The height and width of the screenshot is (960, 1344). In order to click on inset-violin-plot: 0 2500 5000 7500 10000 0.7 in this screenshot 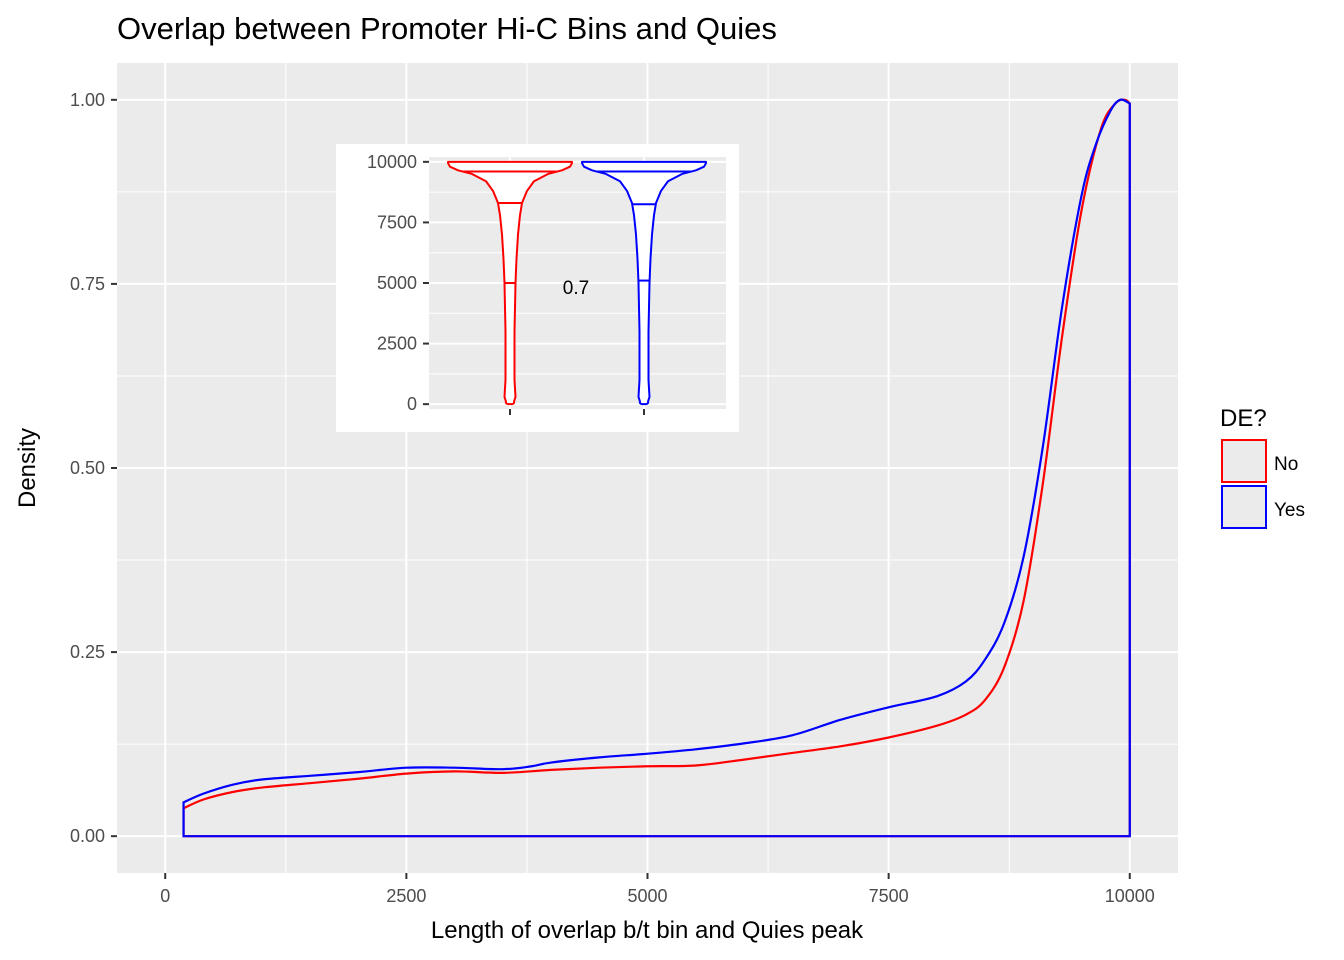, I will do `click(537, 288)`.